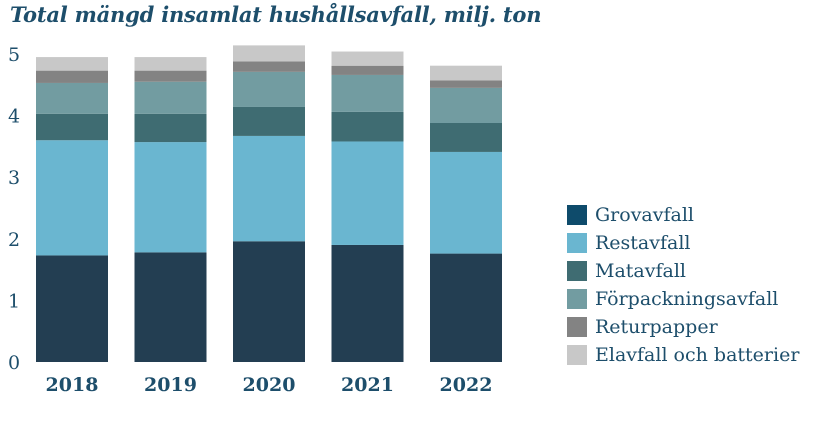 Image resolution: width=827 pixels, height=433 pixels. What do you see at coordinates (14, 301) in the screenshot?
I see `y-tick-label: 1` at bounding box center [14, 301].